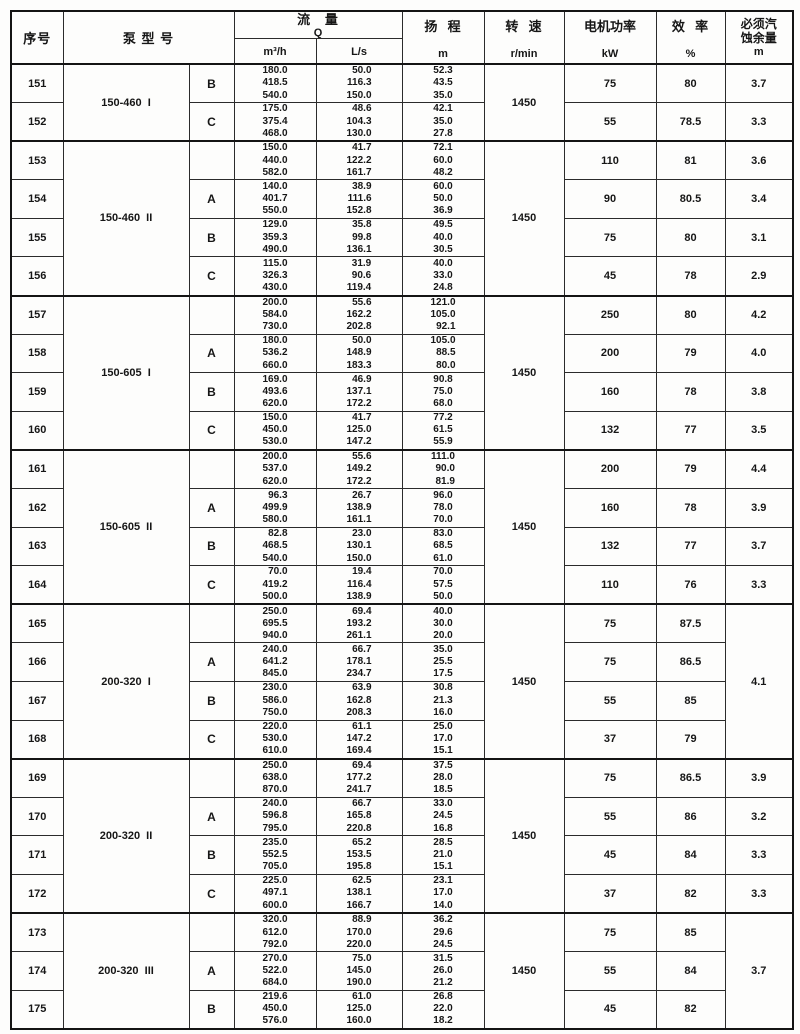  I want to click on model-cell: 150-605 I, so click(126, 372).